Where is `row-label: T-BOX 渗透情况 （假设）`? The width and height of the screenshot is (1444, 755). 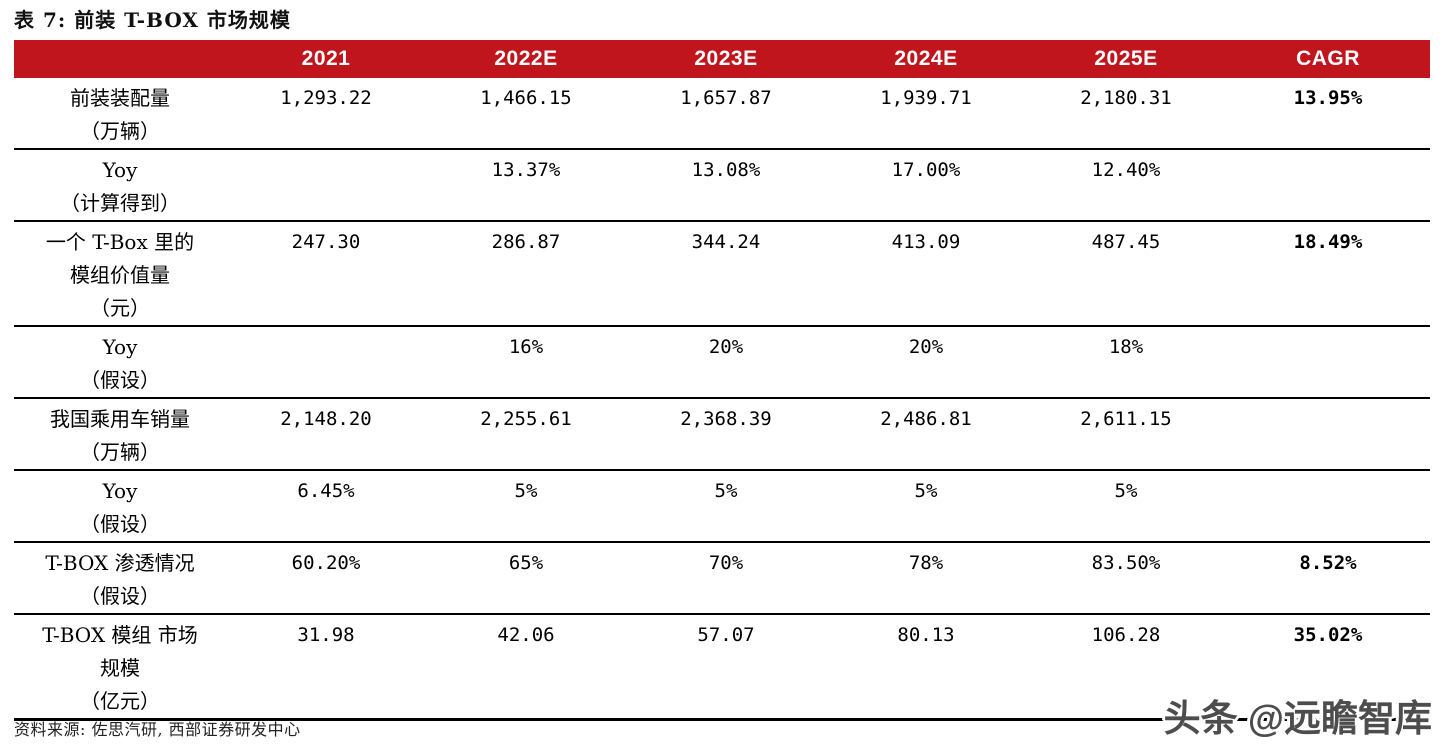
row-label: T-BOX 渗透情况 （假设） is located at coordinates (120, 578).